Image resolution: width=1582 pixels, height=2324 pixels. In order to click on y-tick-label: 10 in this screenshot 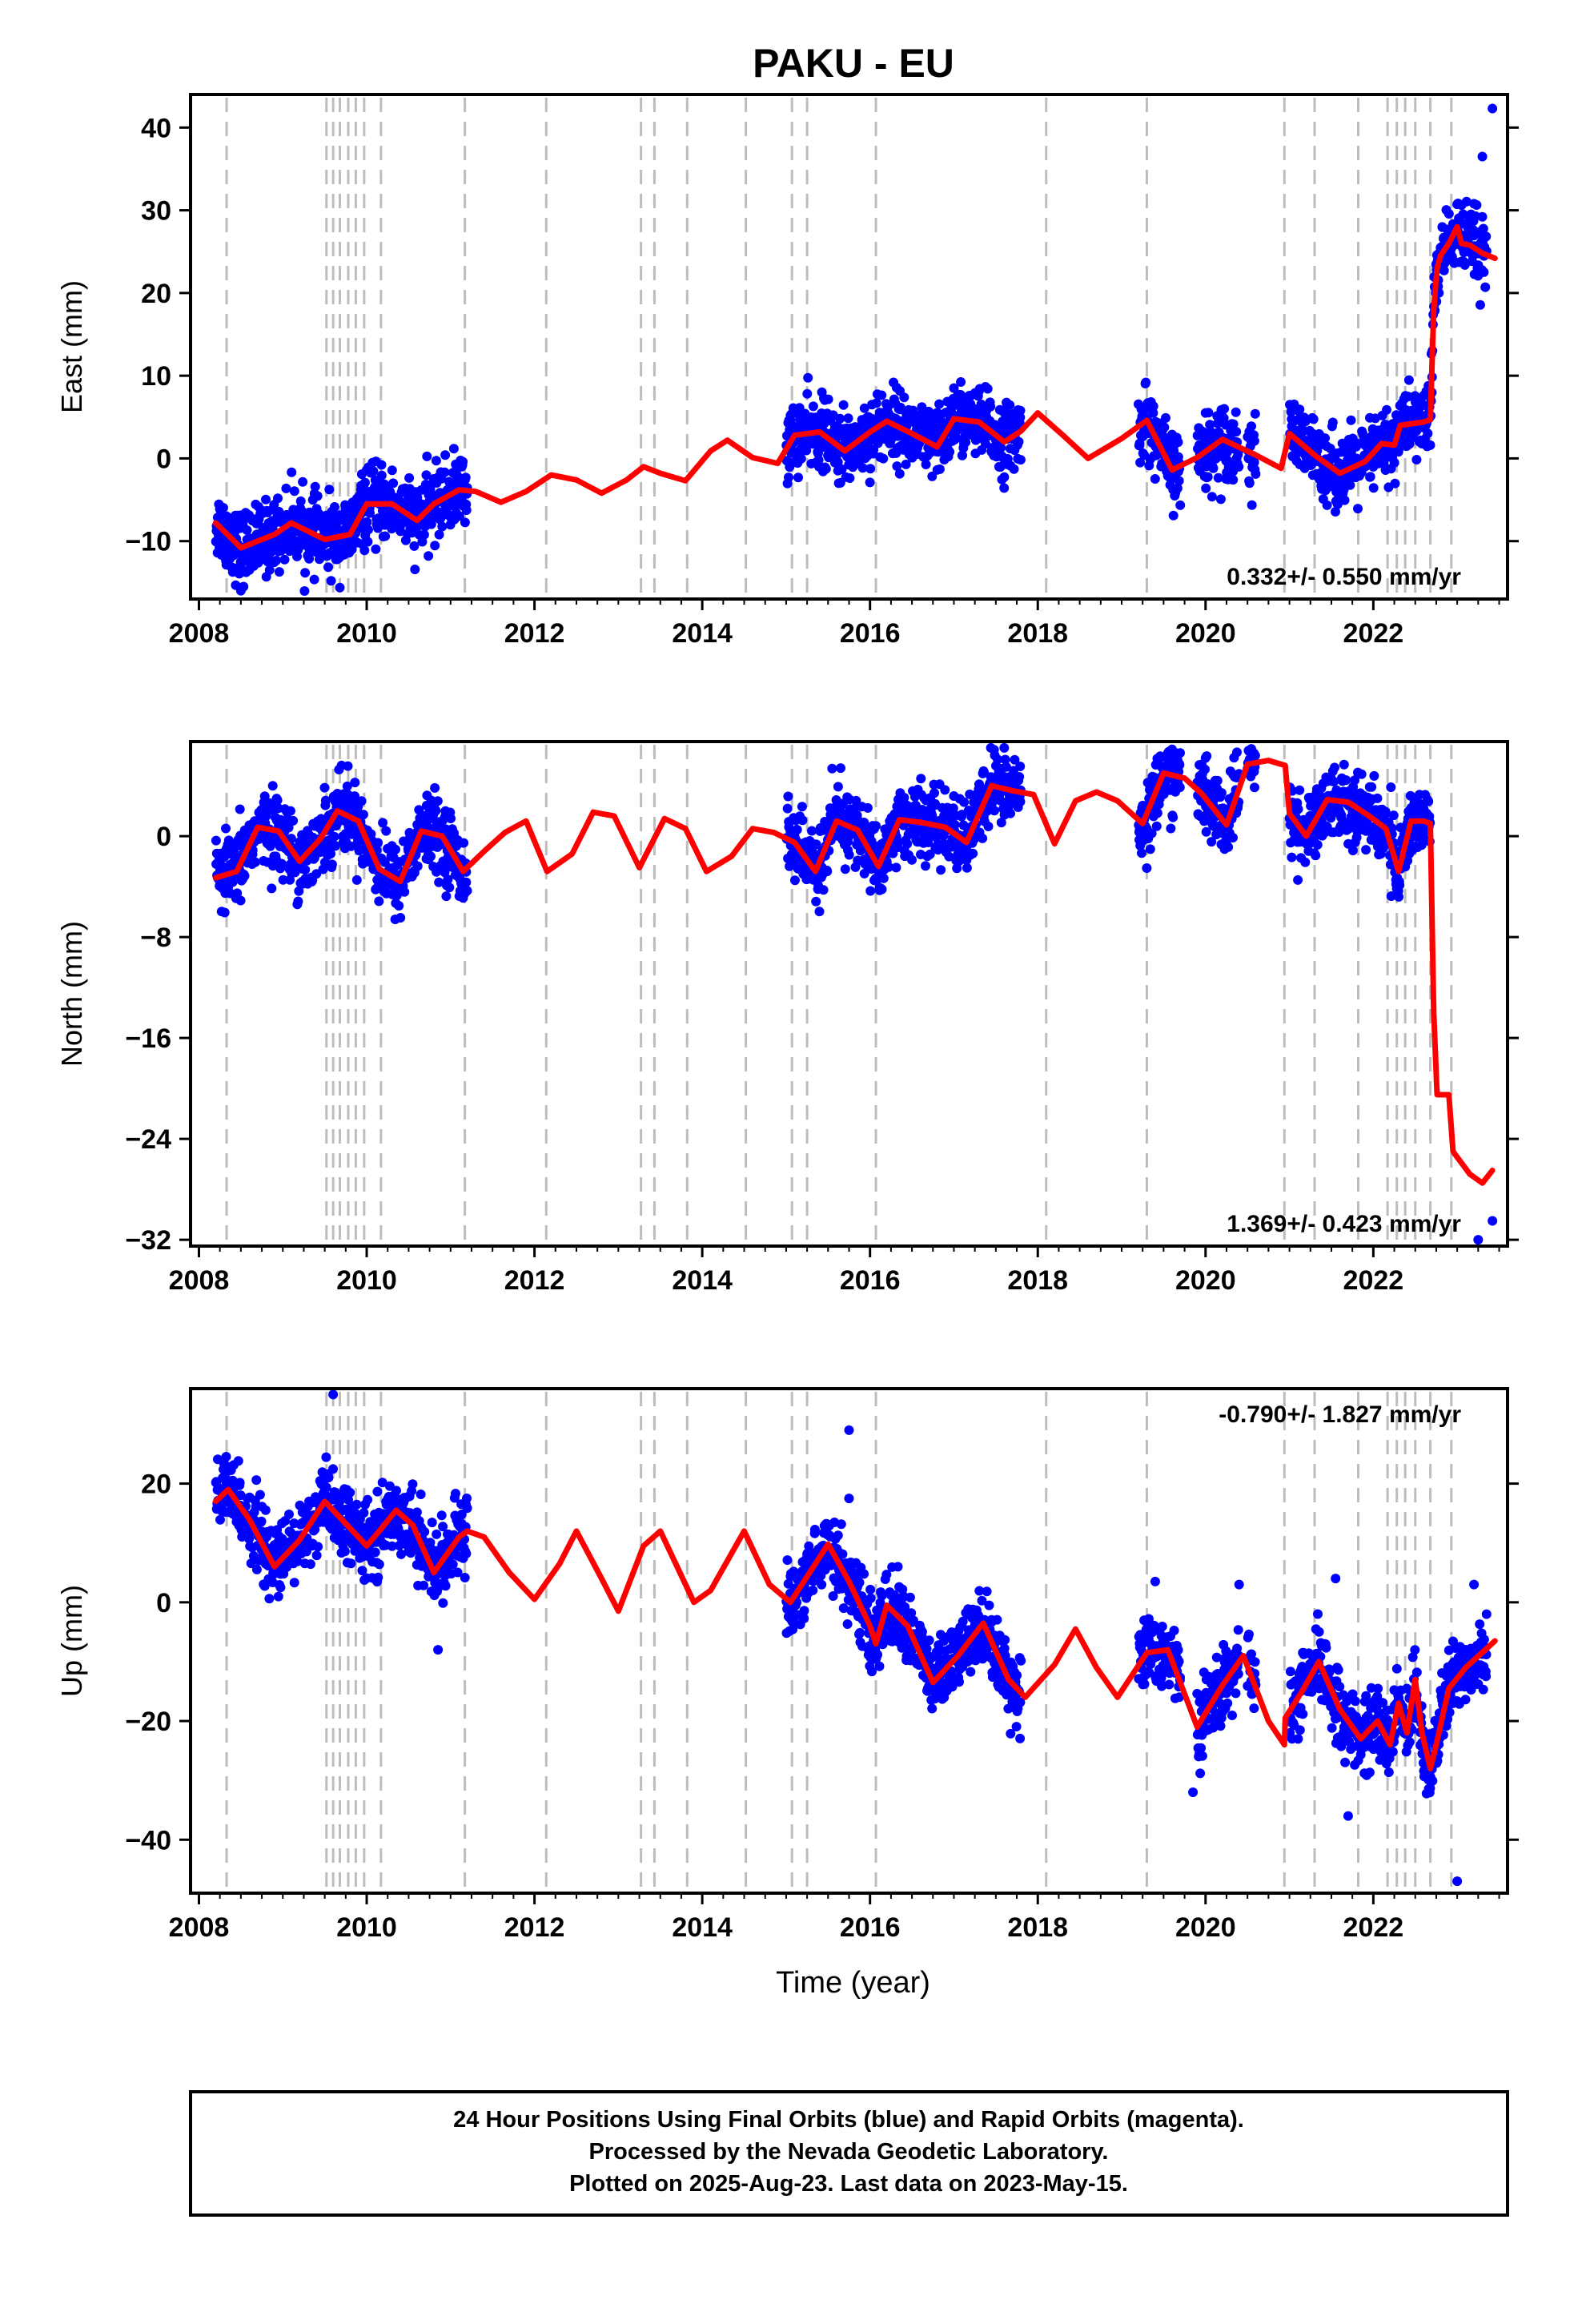, I will do `click(156, 376)`.